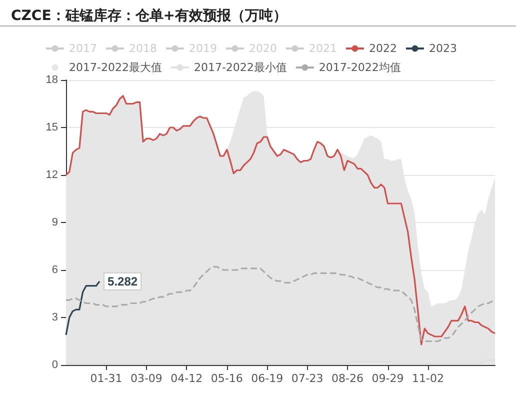 Image resolution: width=516 pixels, height=394 pixels. Describe the element at coordinates (307, 378) in the screenshot. I see `x-tick-label: 07-23` at that location.